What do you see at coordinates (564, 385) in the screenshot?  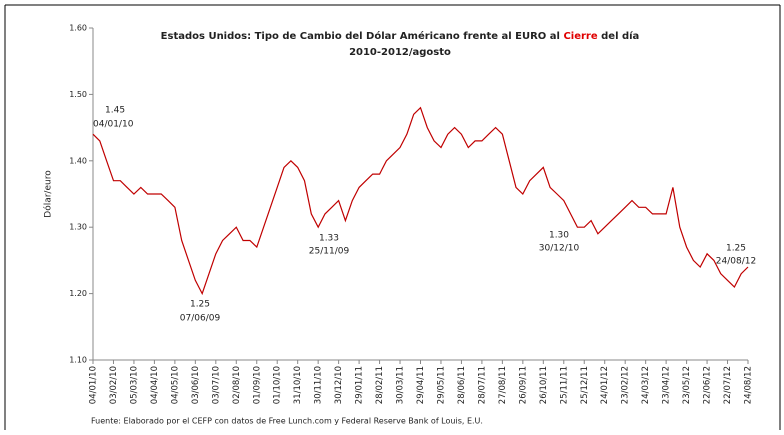 I see `x-tick-label: 25/11/11` at bounding box center [564, 385].